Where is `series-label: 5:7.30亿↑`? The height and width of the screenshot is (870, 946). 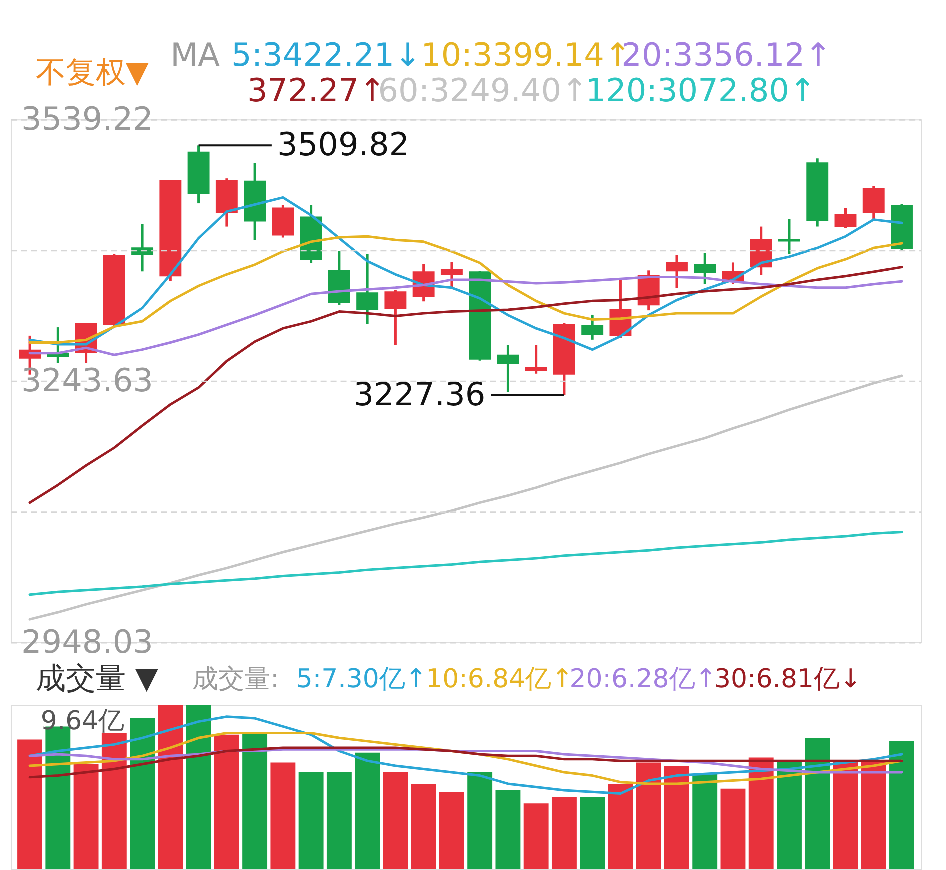 series-label: 5:7.30亿↑ is located at coordinates (362, 679).